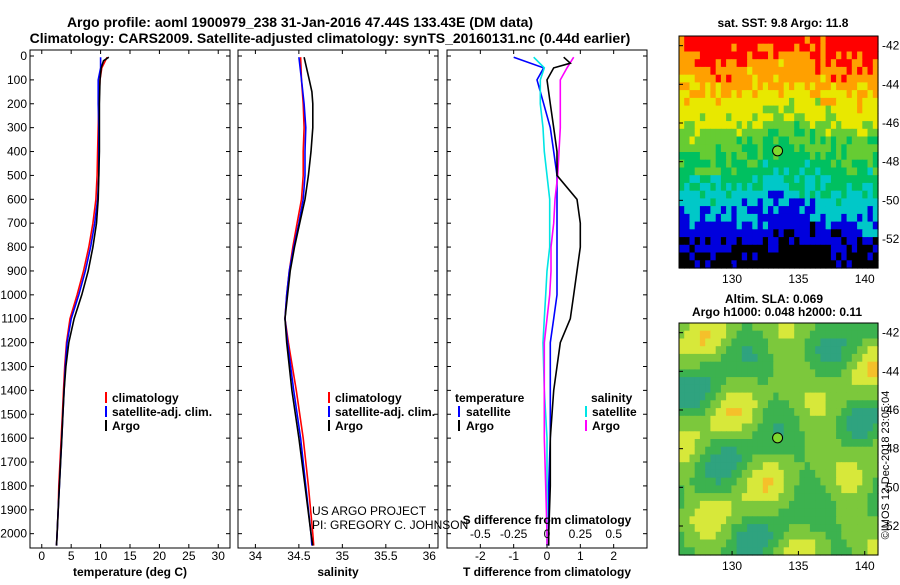 The image size is (900, 585). What do you see at coordinates (777, 312) in the screenshot?
I see `sla-map-subtitle: Argo h1000: 0.048 h2000: 0.11` at bounding box center [777, 312].